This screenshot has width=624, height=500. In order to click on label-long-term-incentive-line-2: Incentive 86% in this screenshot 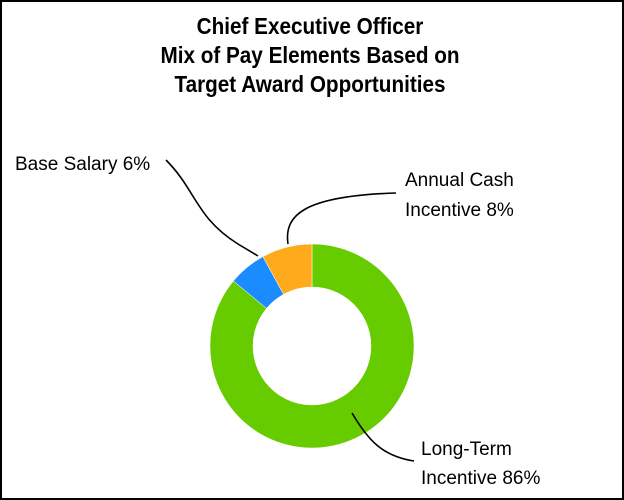, I will do `click(480, 478)`.